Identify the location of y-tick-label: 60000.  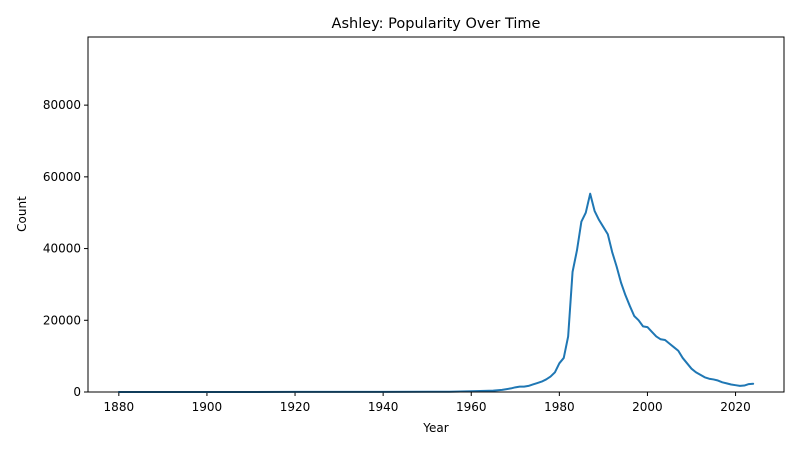
(62, 177).